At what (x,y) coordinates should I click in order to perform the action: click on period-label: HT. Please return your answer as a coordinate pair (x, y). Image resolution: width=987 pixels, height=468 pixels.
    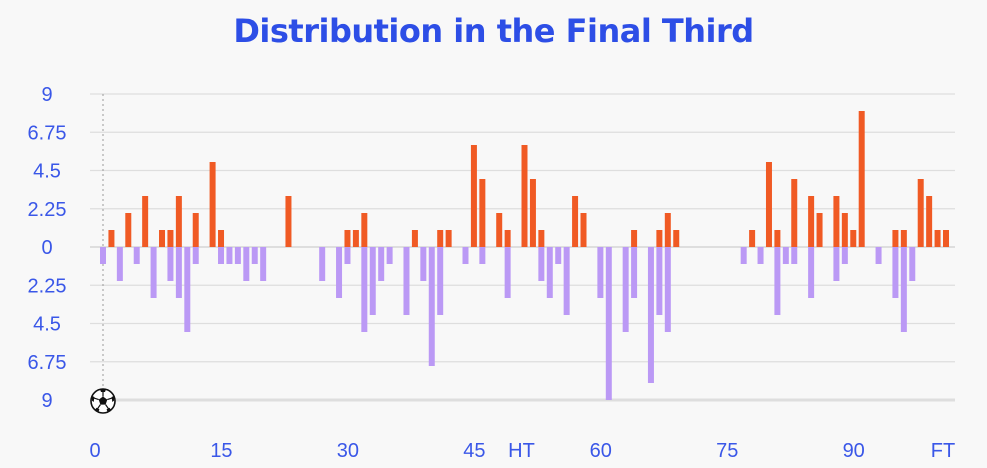
    Looking at the image, I should click on (521, 451).